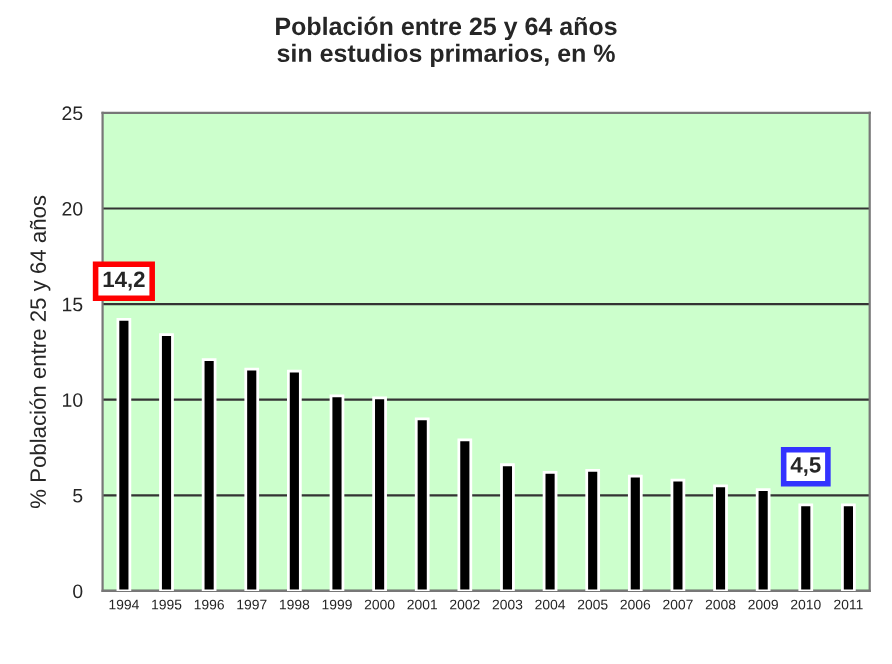  What do you see at coordinates (72, 304) in the screenshot?
I see `y-tick-label: 15` at bounding box center [72, 304].